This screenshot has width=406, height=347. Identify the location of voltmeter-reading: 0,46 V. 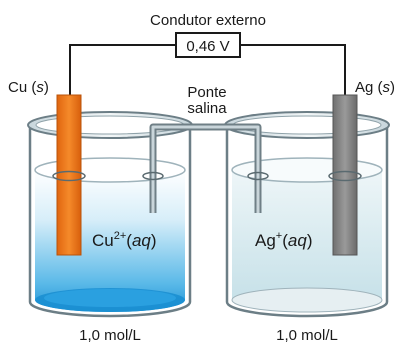
(207, 46).